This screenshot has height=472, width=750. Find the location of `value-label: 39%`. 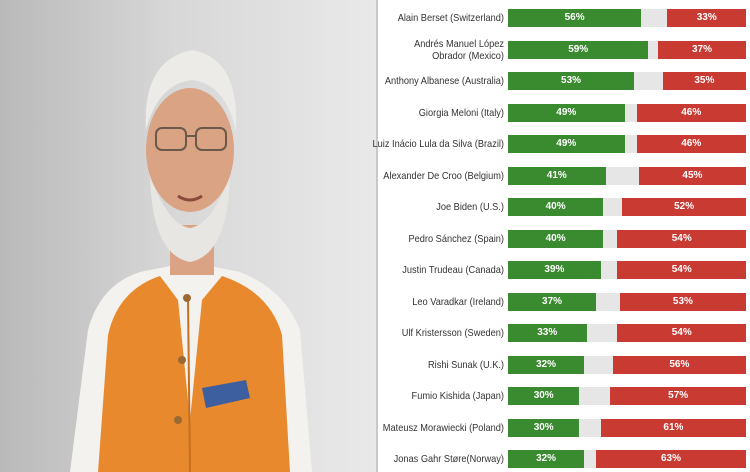

value-label: 39% is located at coordinates (554, 269).